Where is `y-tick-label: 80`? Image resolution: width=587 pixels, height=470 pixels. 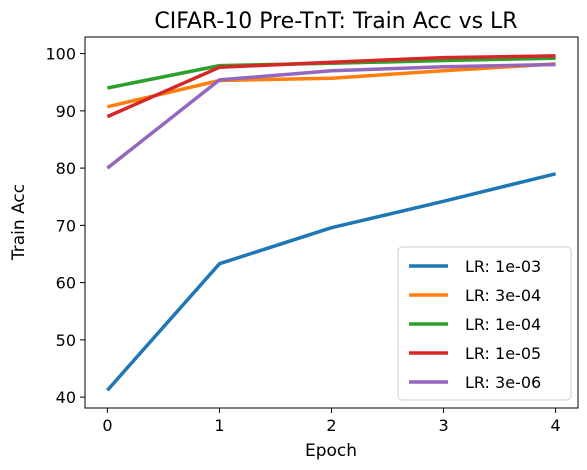 y-tick-label: 80 is located at coordinates (66, 168).